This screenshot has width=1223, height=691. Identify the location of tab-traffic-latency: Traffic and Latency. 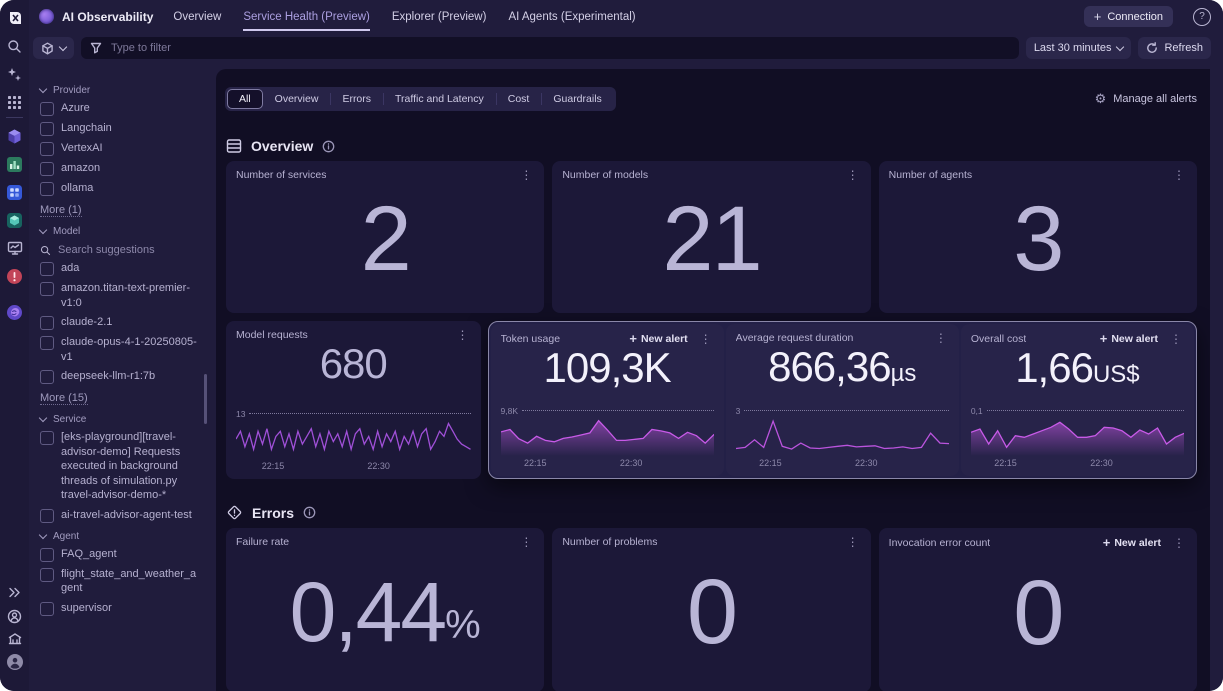
(439, 99).